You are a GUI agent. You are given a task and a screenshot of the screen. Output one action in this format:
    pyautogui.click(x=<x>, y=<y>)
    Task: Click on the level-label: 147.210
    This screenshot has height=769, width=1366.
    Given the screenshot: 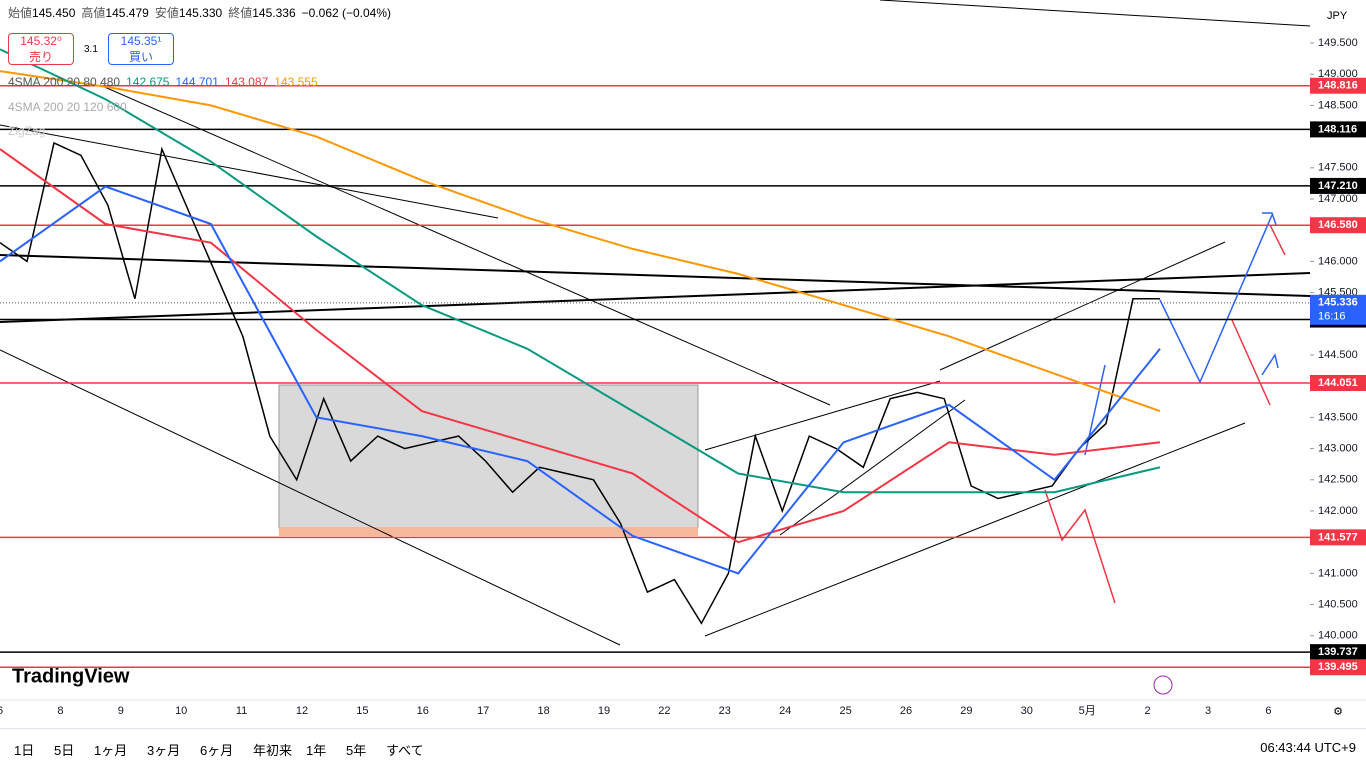 What is the action you would take?
    pyautogui.click(x=1338, y=186)
    